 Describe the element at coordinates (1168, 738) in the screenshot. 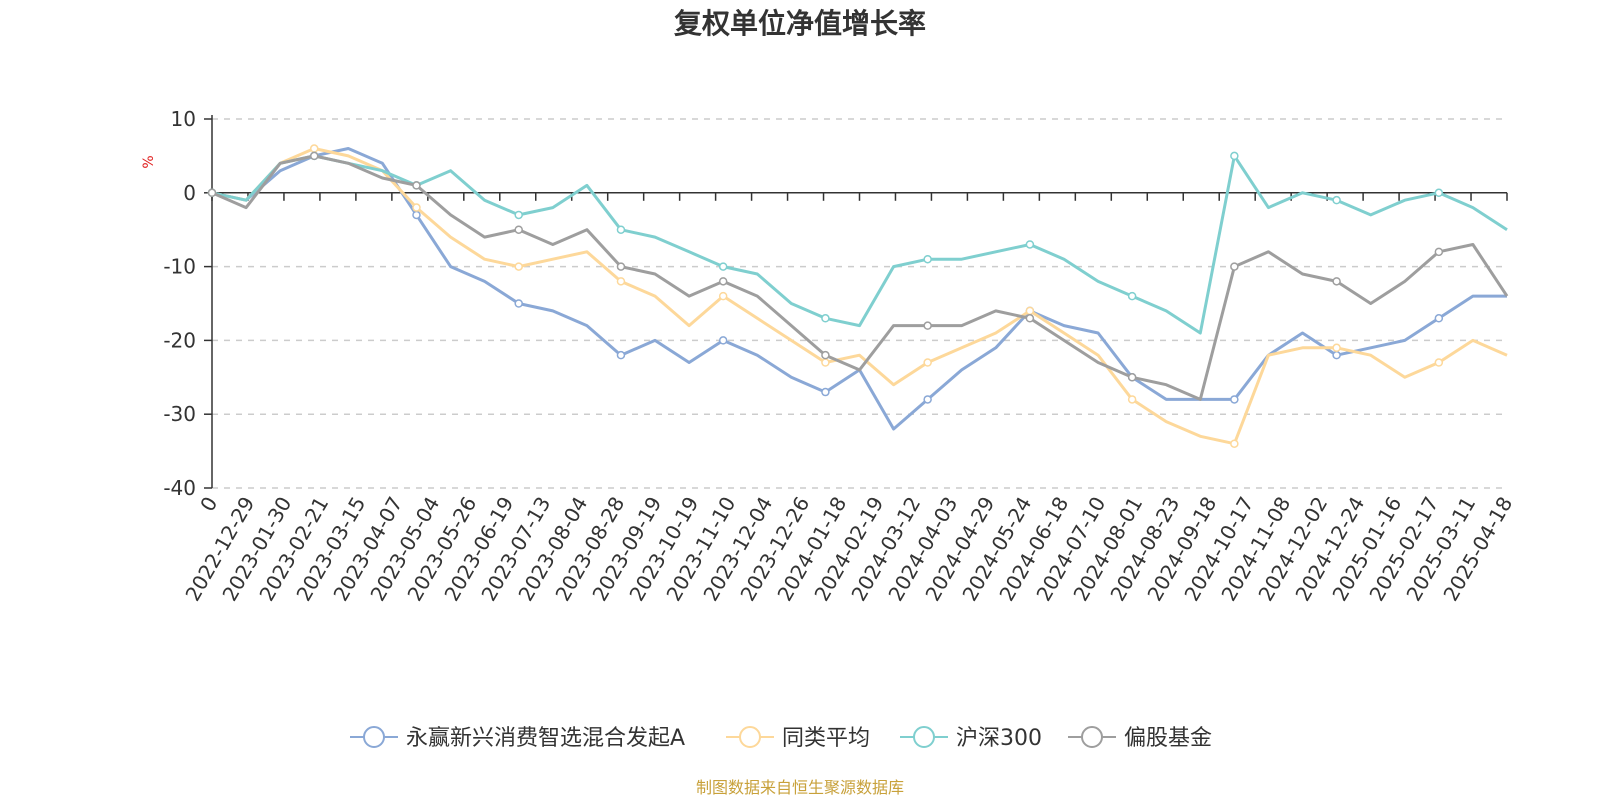

I see `legend-label: 偏股基金` at that location.